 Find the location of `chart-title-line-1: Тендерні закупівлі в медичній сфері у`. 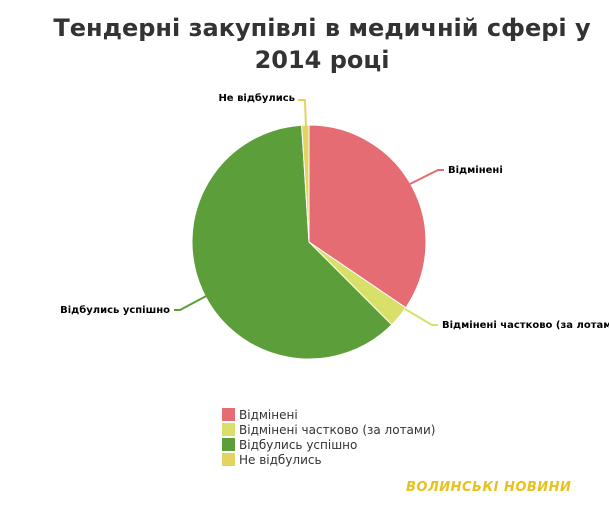

chart-title-line-1: Тендерні закупівлі в медичній сфері у is located at coordinates (322, 28).